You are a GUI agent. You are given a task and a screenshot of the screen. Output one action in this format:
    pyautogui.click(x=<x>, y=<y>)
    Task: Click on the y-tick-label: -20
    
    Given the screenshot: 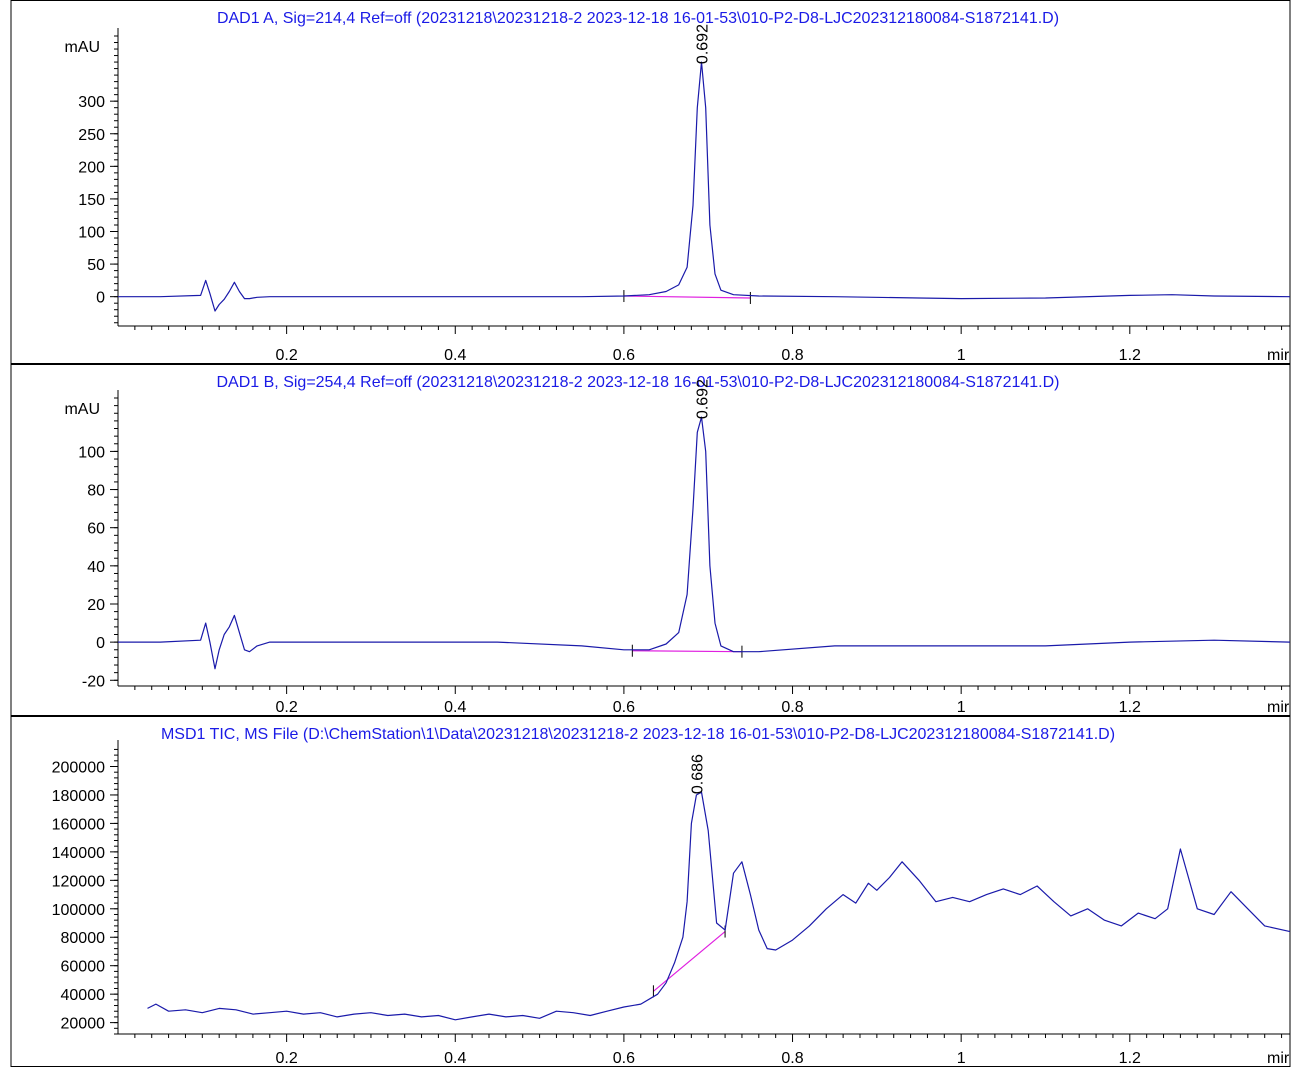 What is the action you would take?
    pyautogui.click(x=93, y=681)
    